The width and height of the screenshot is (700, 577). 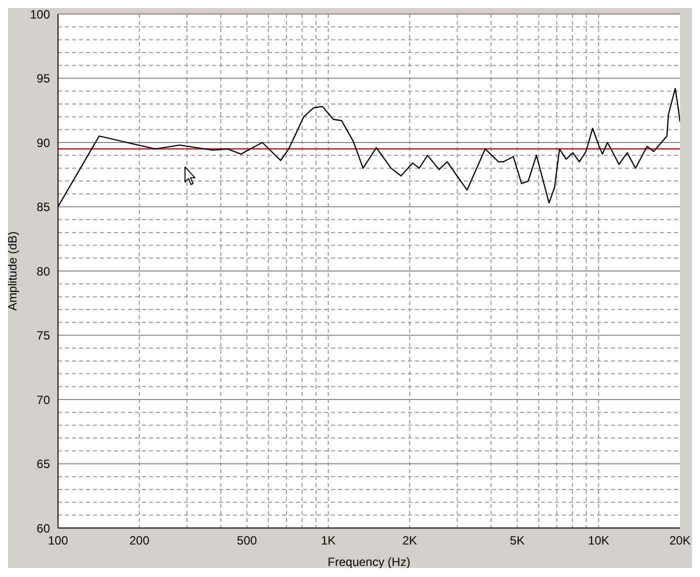 I want to click on x-tick-label: 200, so click(x=139, y=541).